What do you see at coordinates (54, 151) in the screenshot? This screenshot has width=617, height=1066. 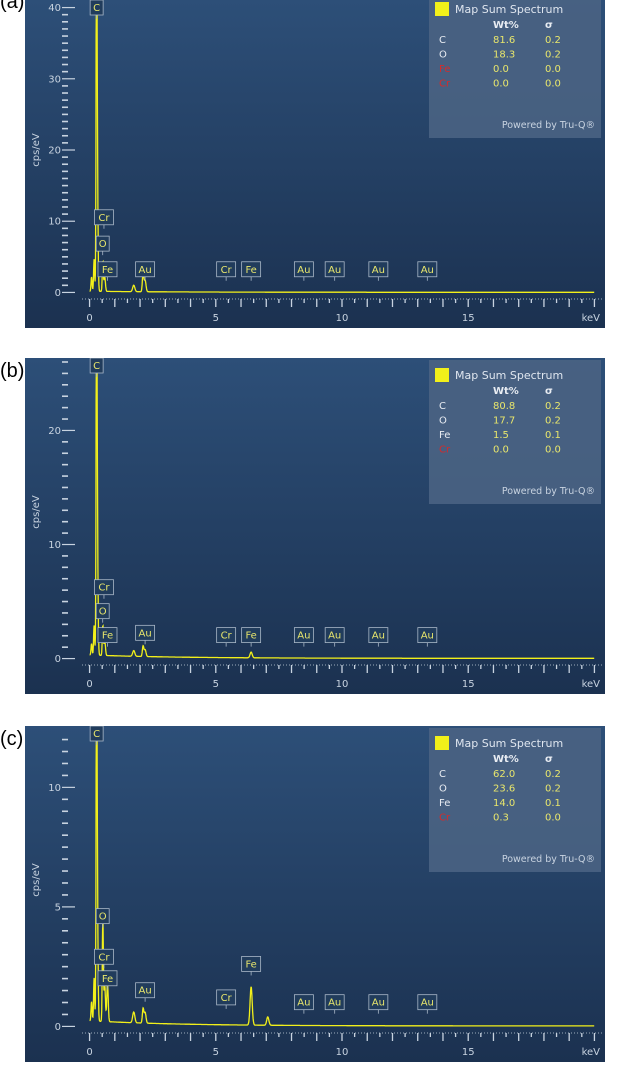 I see `y-tick-label: 20` at bounding box center [54, 151].